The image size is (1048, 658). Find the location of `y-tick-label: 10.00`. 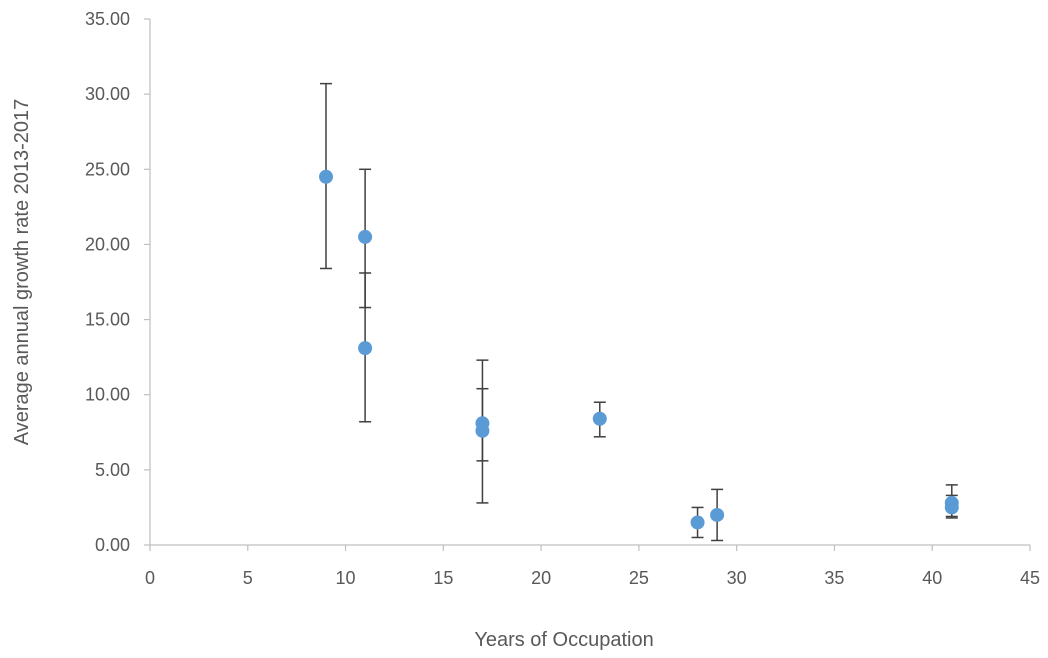

y-tick-label: 10.00 is located at coordinates (107, 395).